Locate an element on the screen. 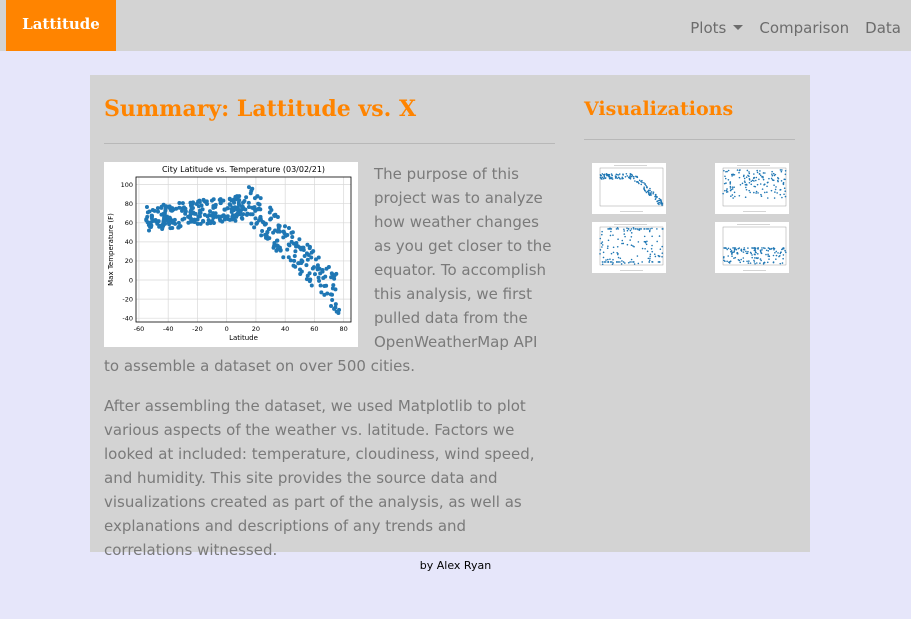 Image resolution: width=911 pixels, height=619 pixels. nav-item-comparison: Comparison is located at coordinates (804, 28).